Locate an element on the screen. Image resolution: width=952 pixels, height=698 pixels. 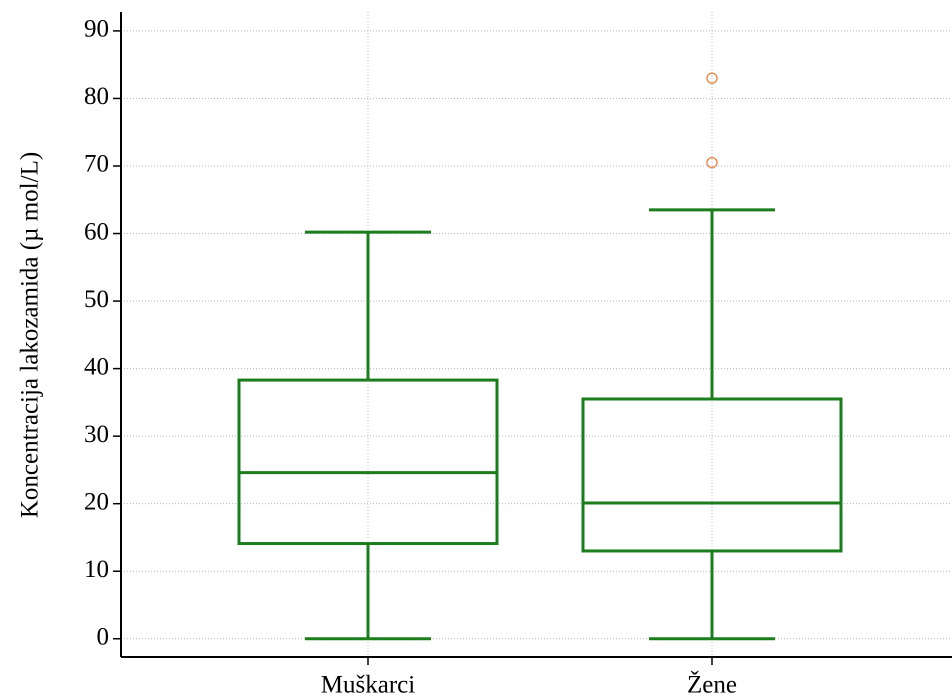
y-tick-label: 50 is located at coordinates (96, 299).